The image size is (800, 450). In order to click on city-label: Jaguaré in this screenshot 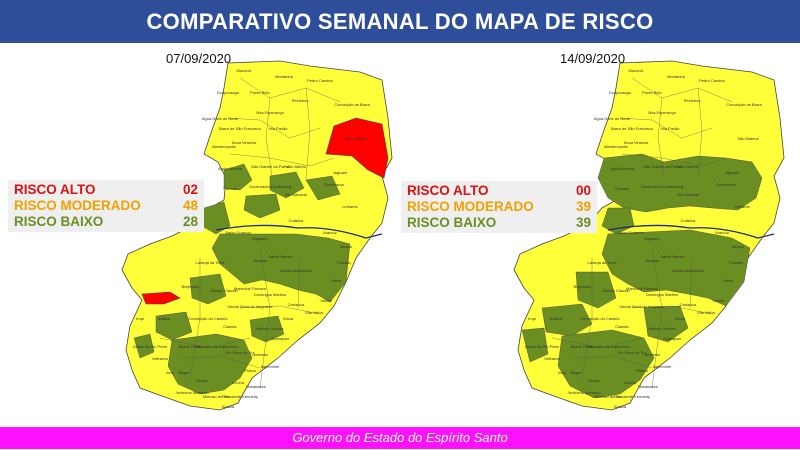, I will do `click(732, 172)`.